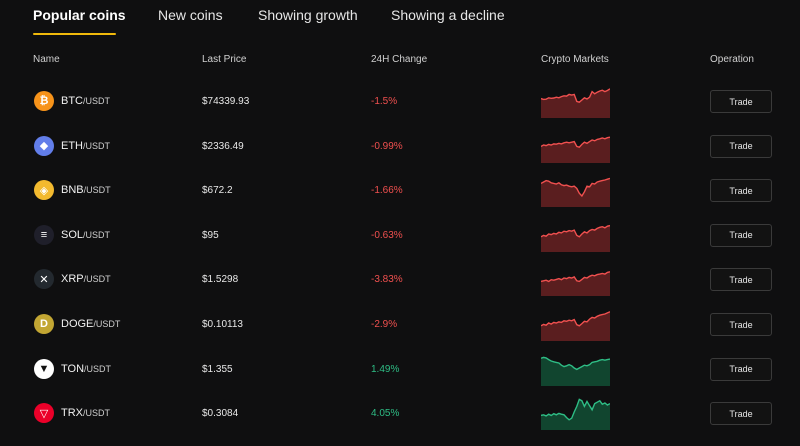  Describe the element at coordinates (190, 15) in the screenshot. I see `tab-new-coins: New coins` at that location.